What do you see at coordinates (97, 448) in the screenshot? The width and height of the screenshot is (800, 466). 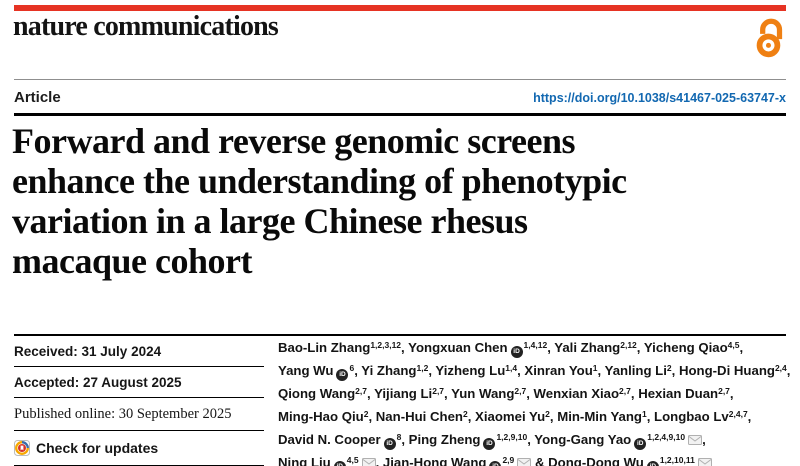 I see `check-for-updates-label: Check for updates` at bounding box center [97, 448].